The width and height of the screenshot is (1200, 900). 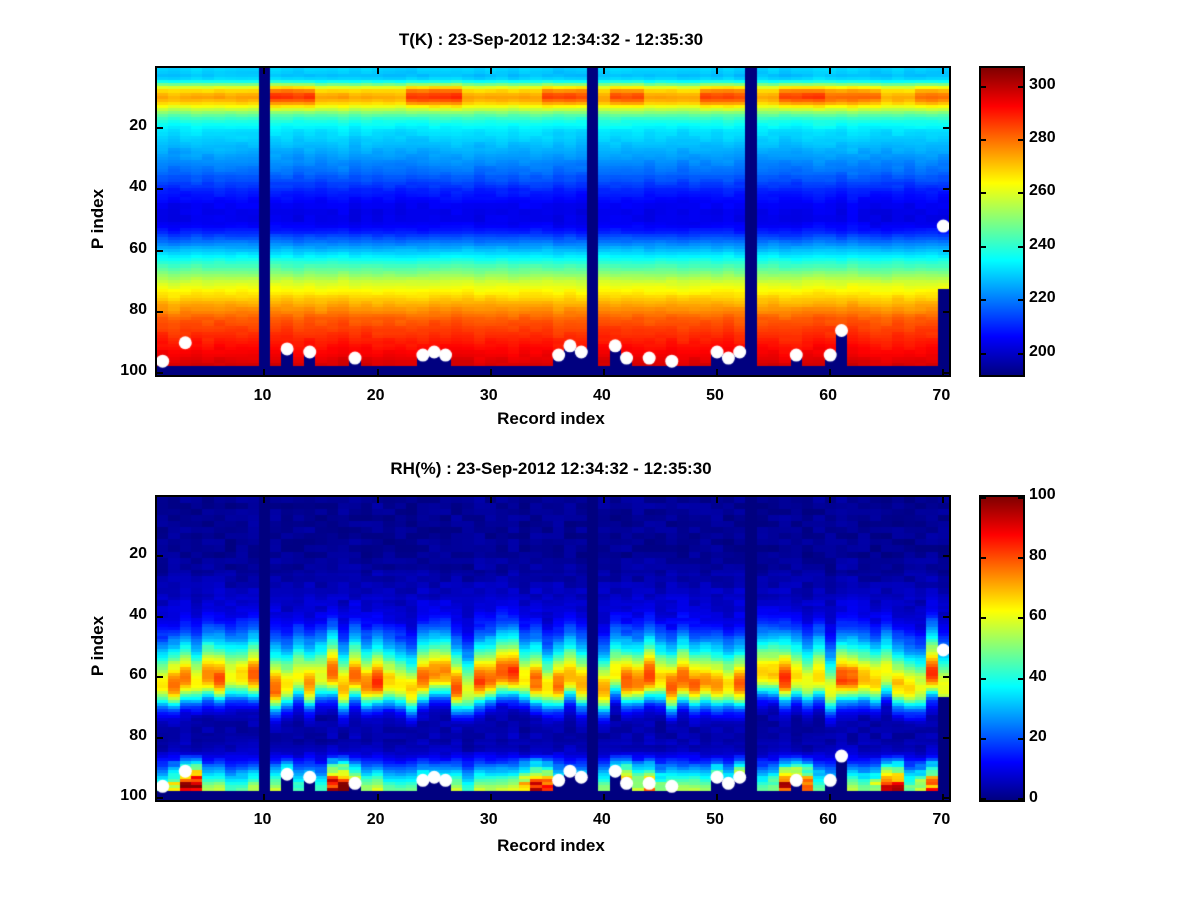 What do you see at coordinates (488, 819) in the screenshot?
I see `x-tick-label: 30` at bounding box center [488, 819].